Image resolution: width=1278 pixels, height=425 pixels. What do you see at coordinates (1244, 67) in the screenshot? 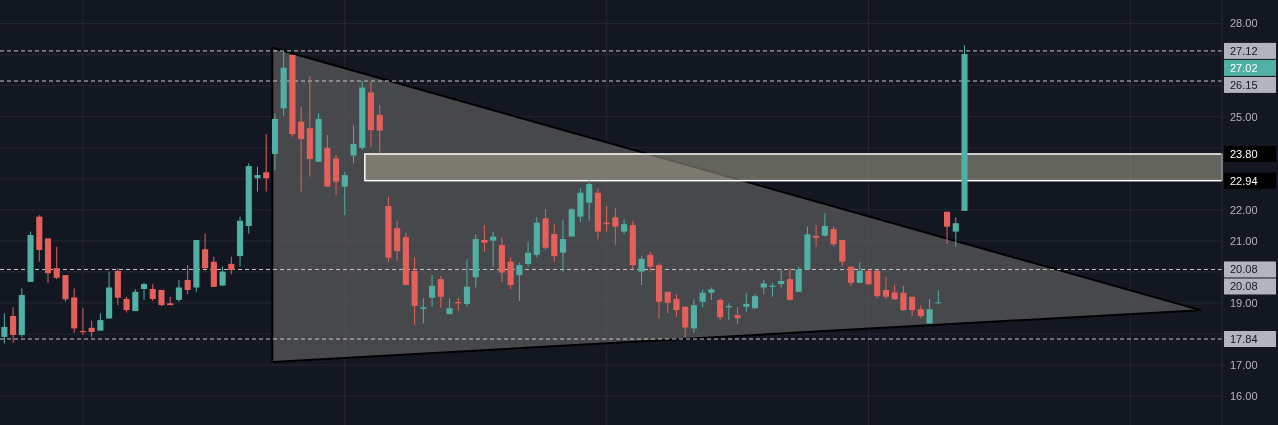
I see `text: 27.02` at bounding box center [1244, 67].